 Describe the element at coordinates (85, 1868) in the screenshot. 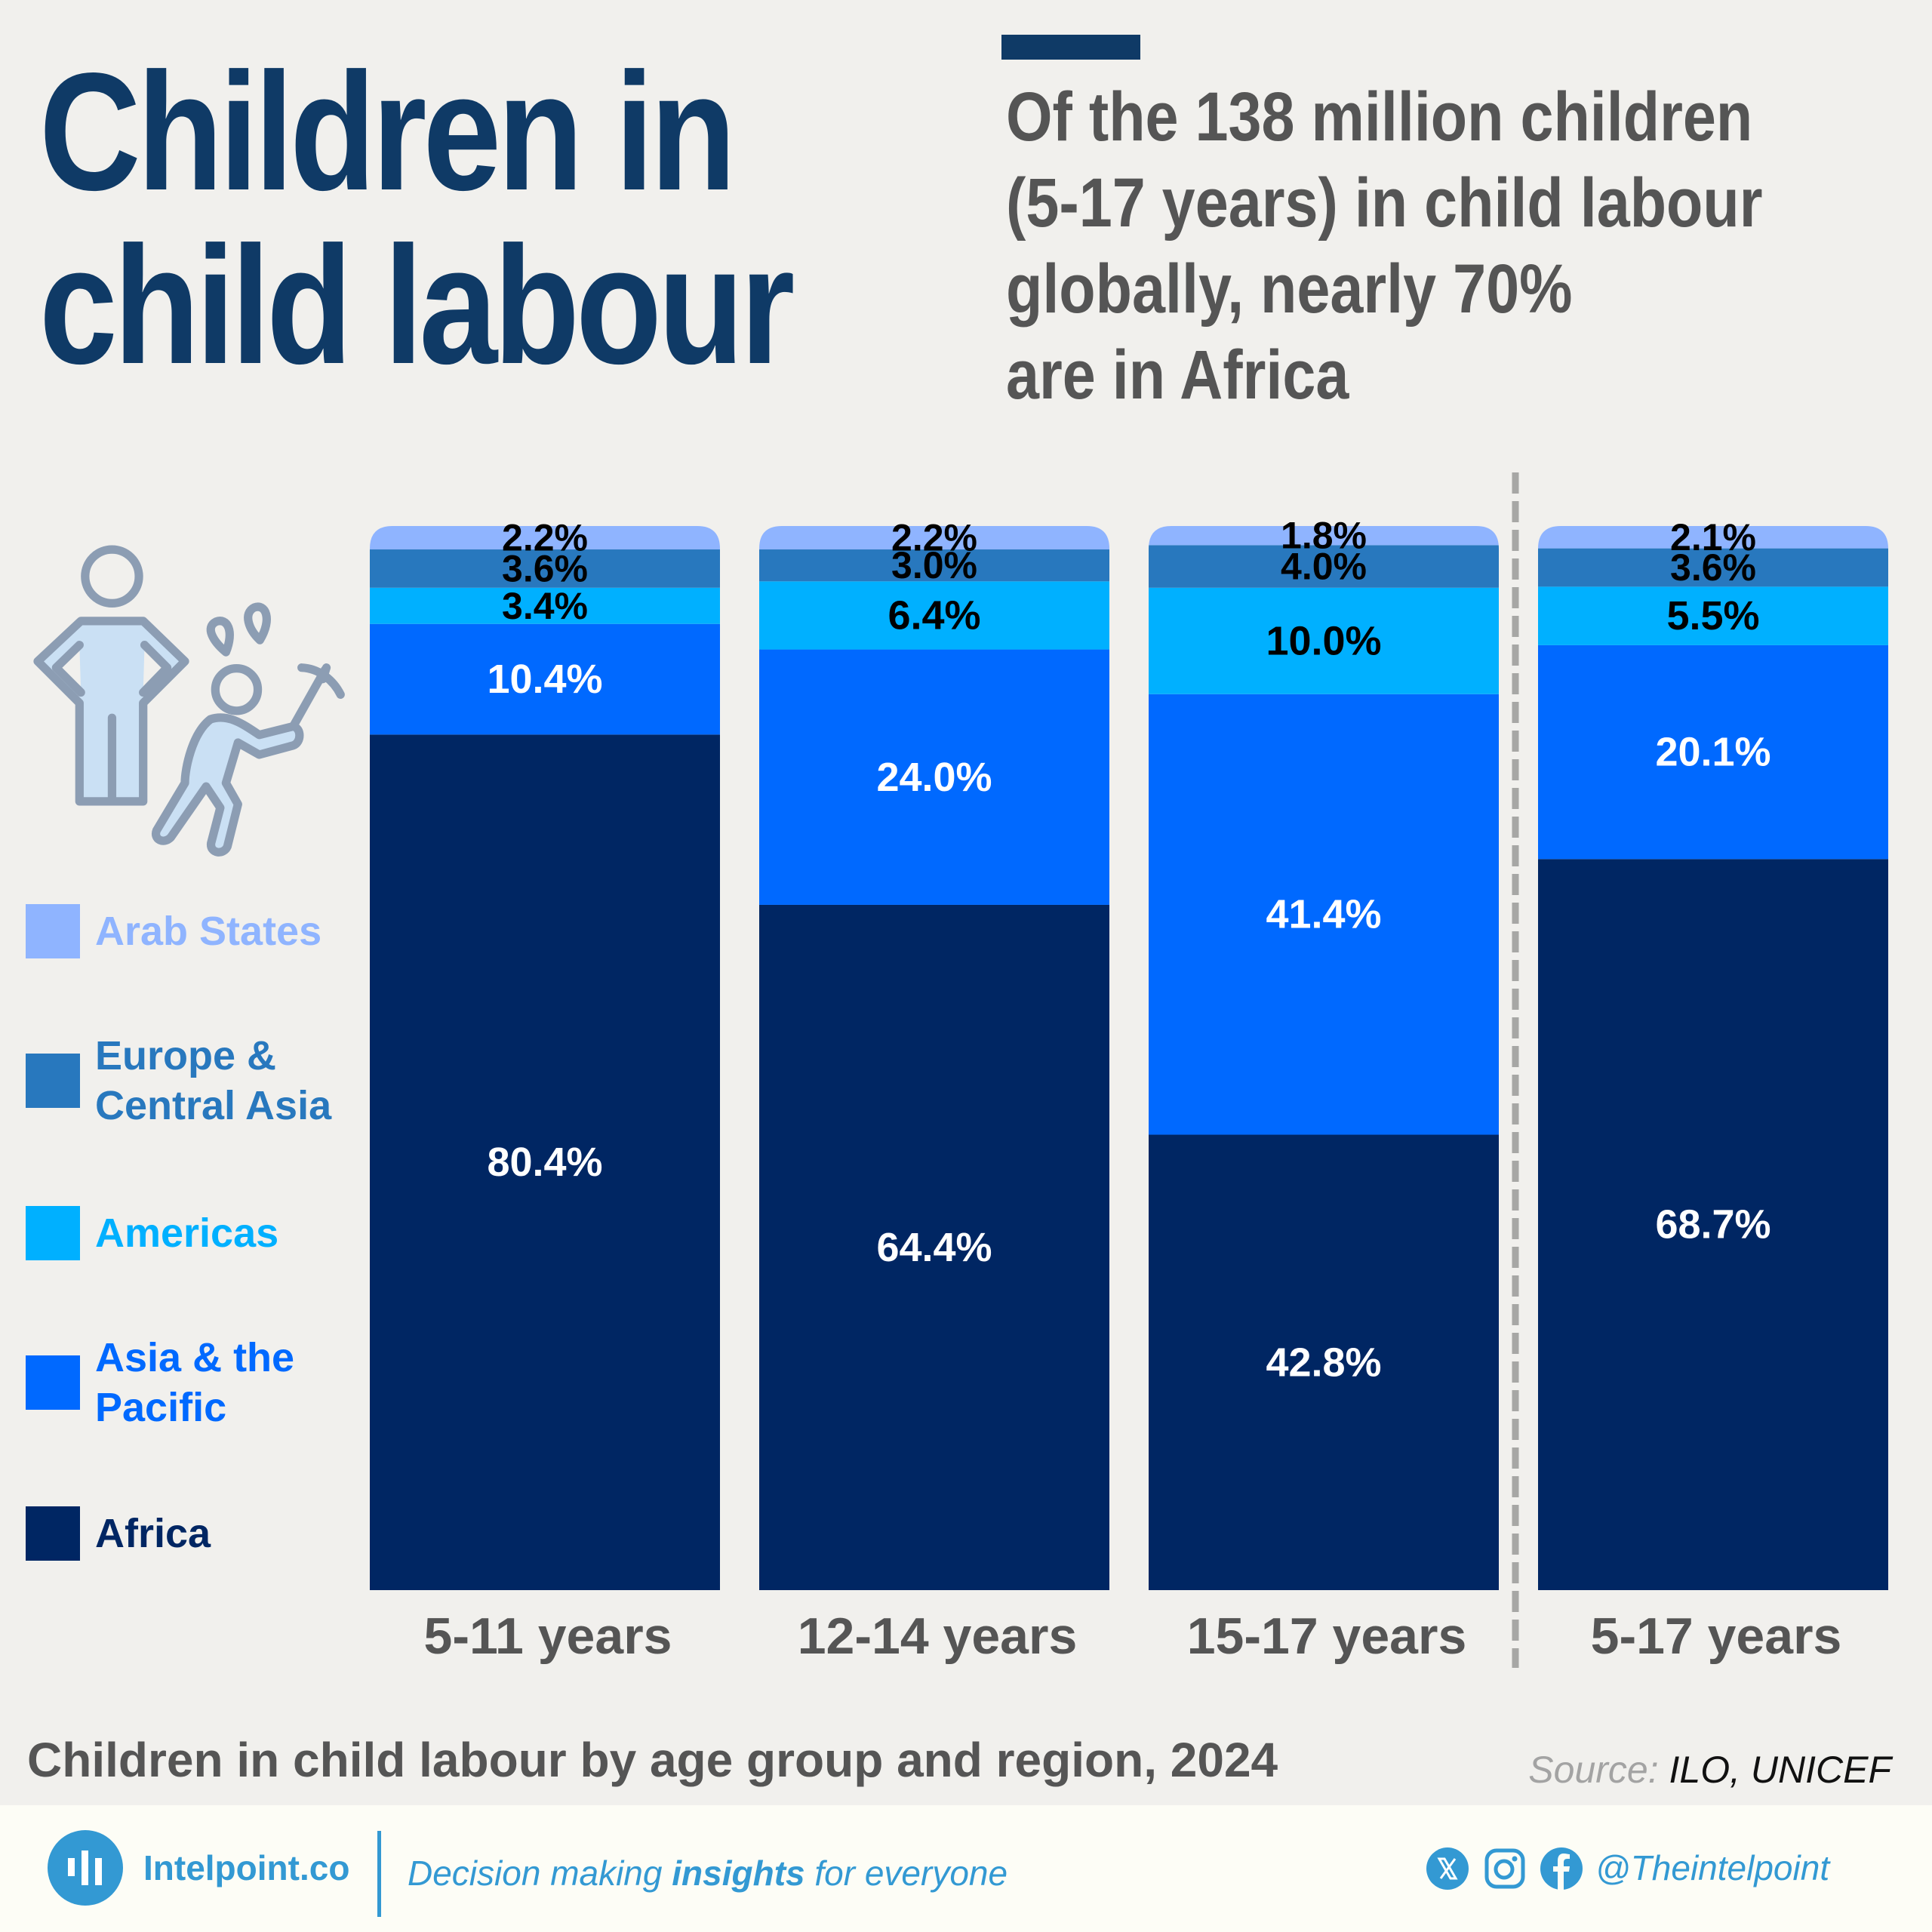

I see `intelpoint-logo-icon` at that location.